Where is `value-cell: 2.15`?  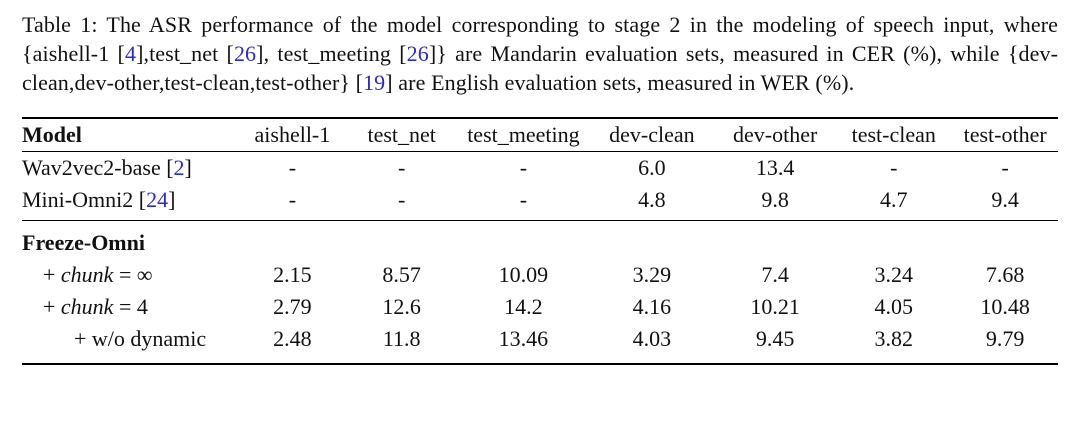
value-cell: 2.15 is located at coordinates (292, 274).